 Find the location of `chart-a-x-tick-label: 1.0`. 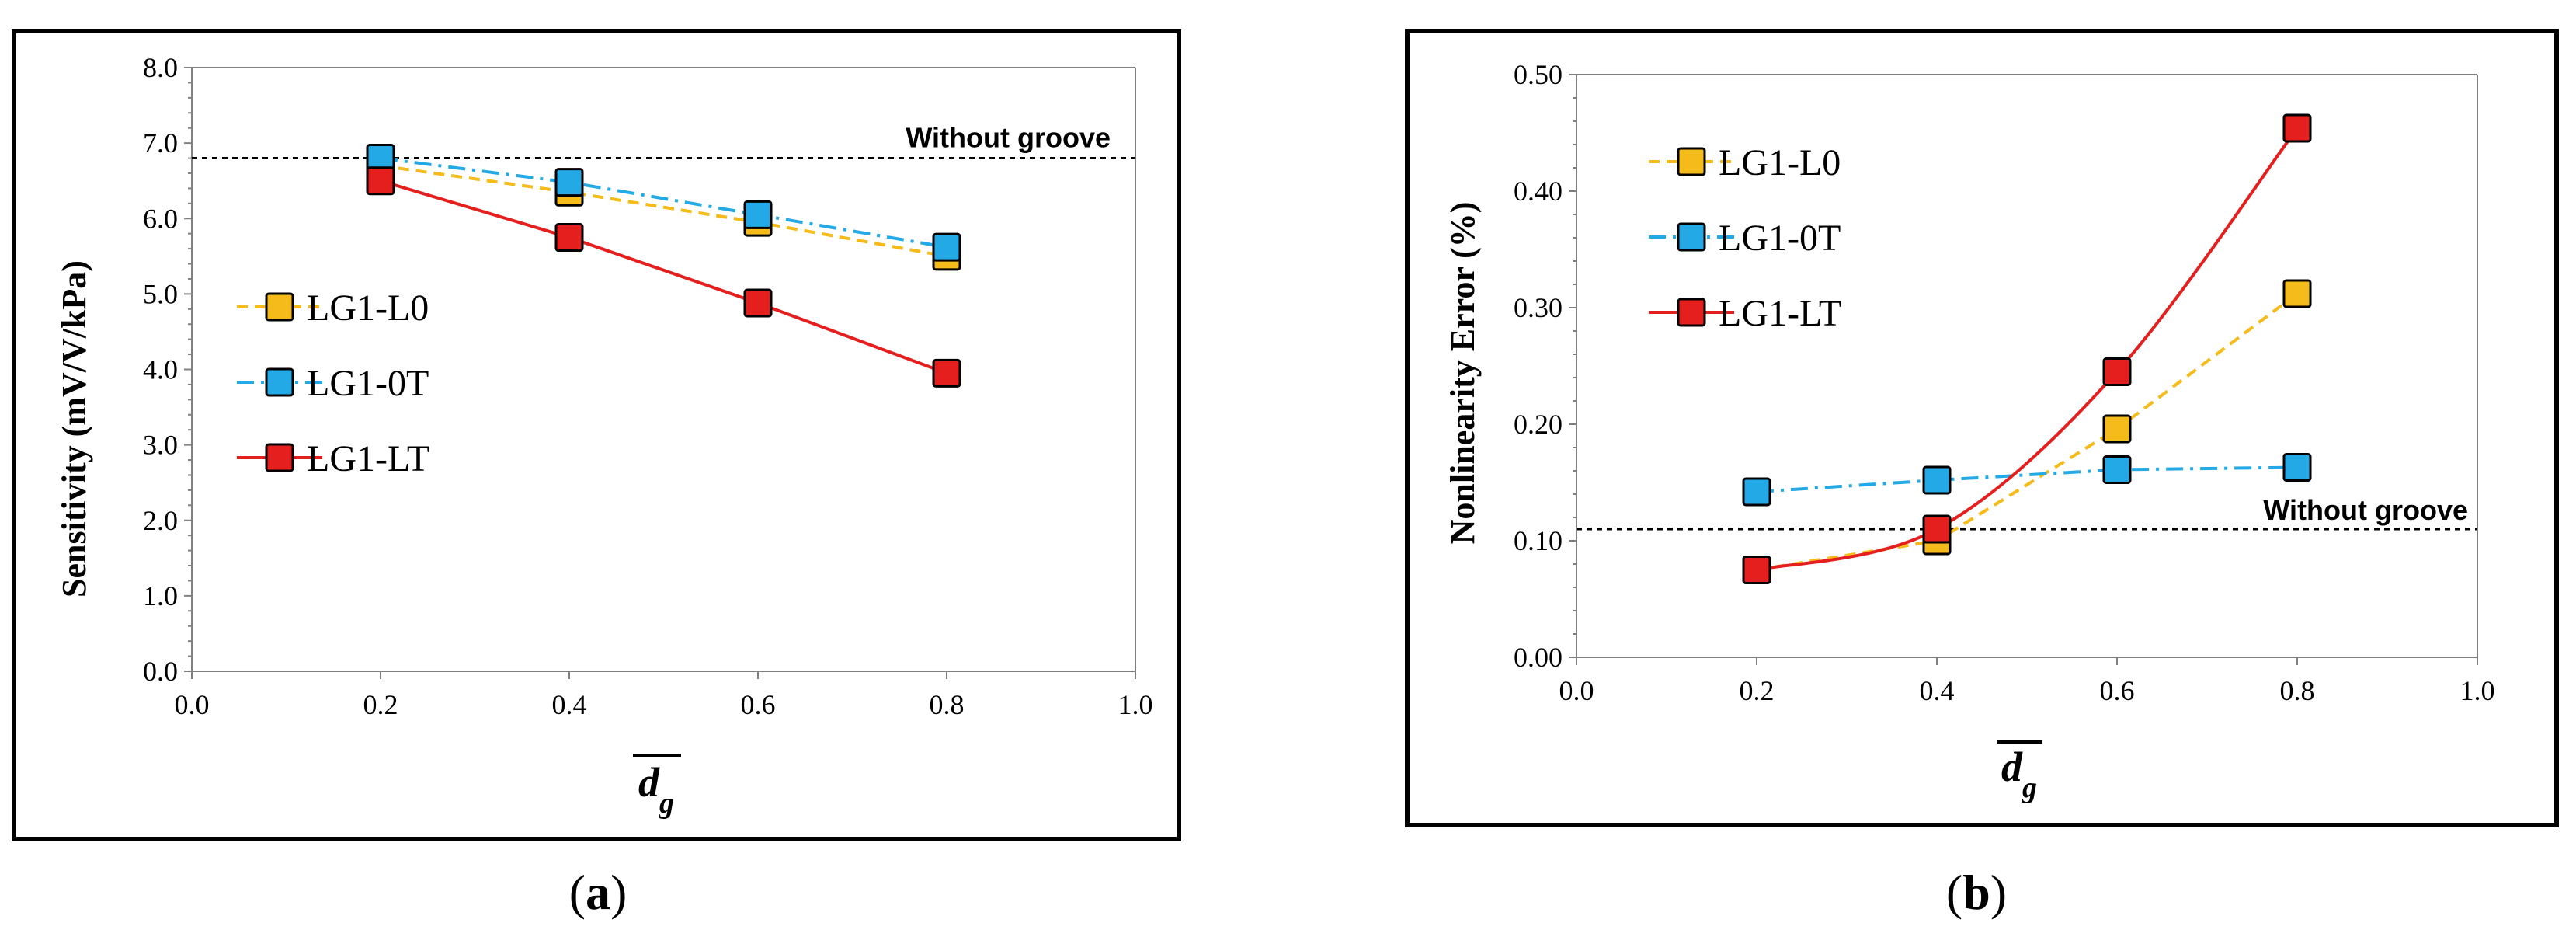

chart-a-x-tick-label: 1.0 is located at coordinates (1135, 704).